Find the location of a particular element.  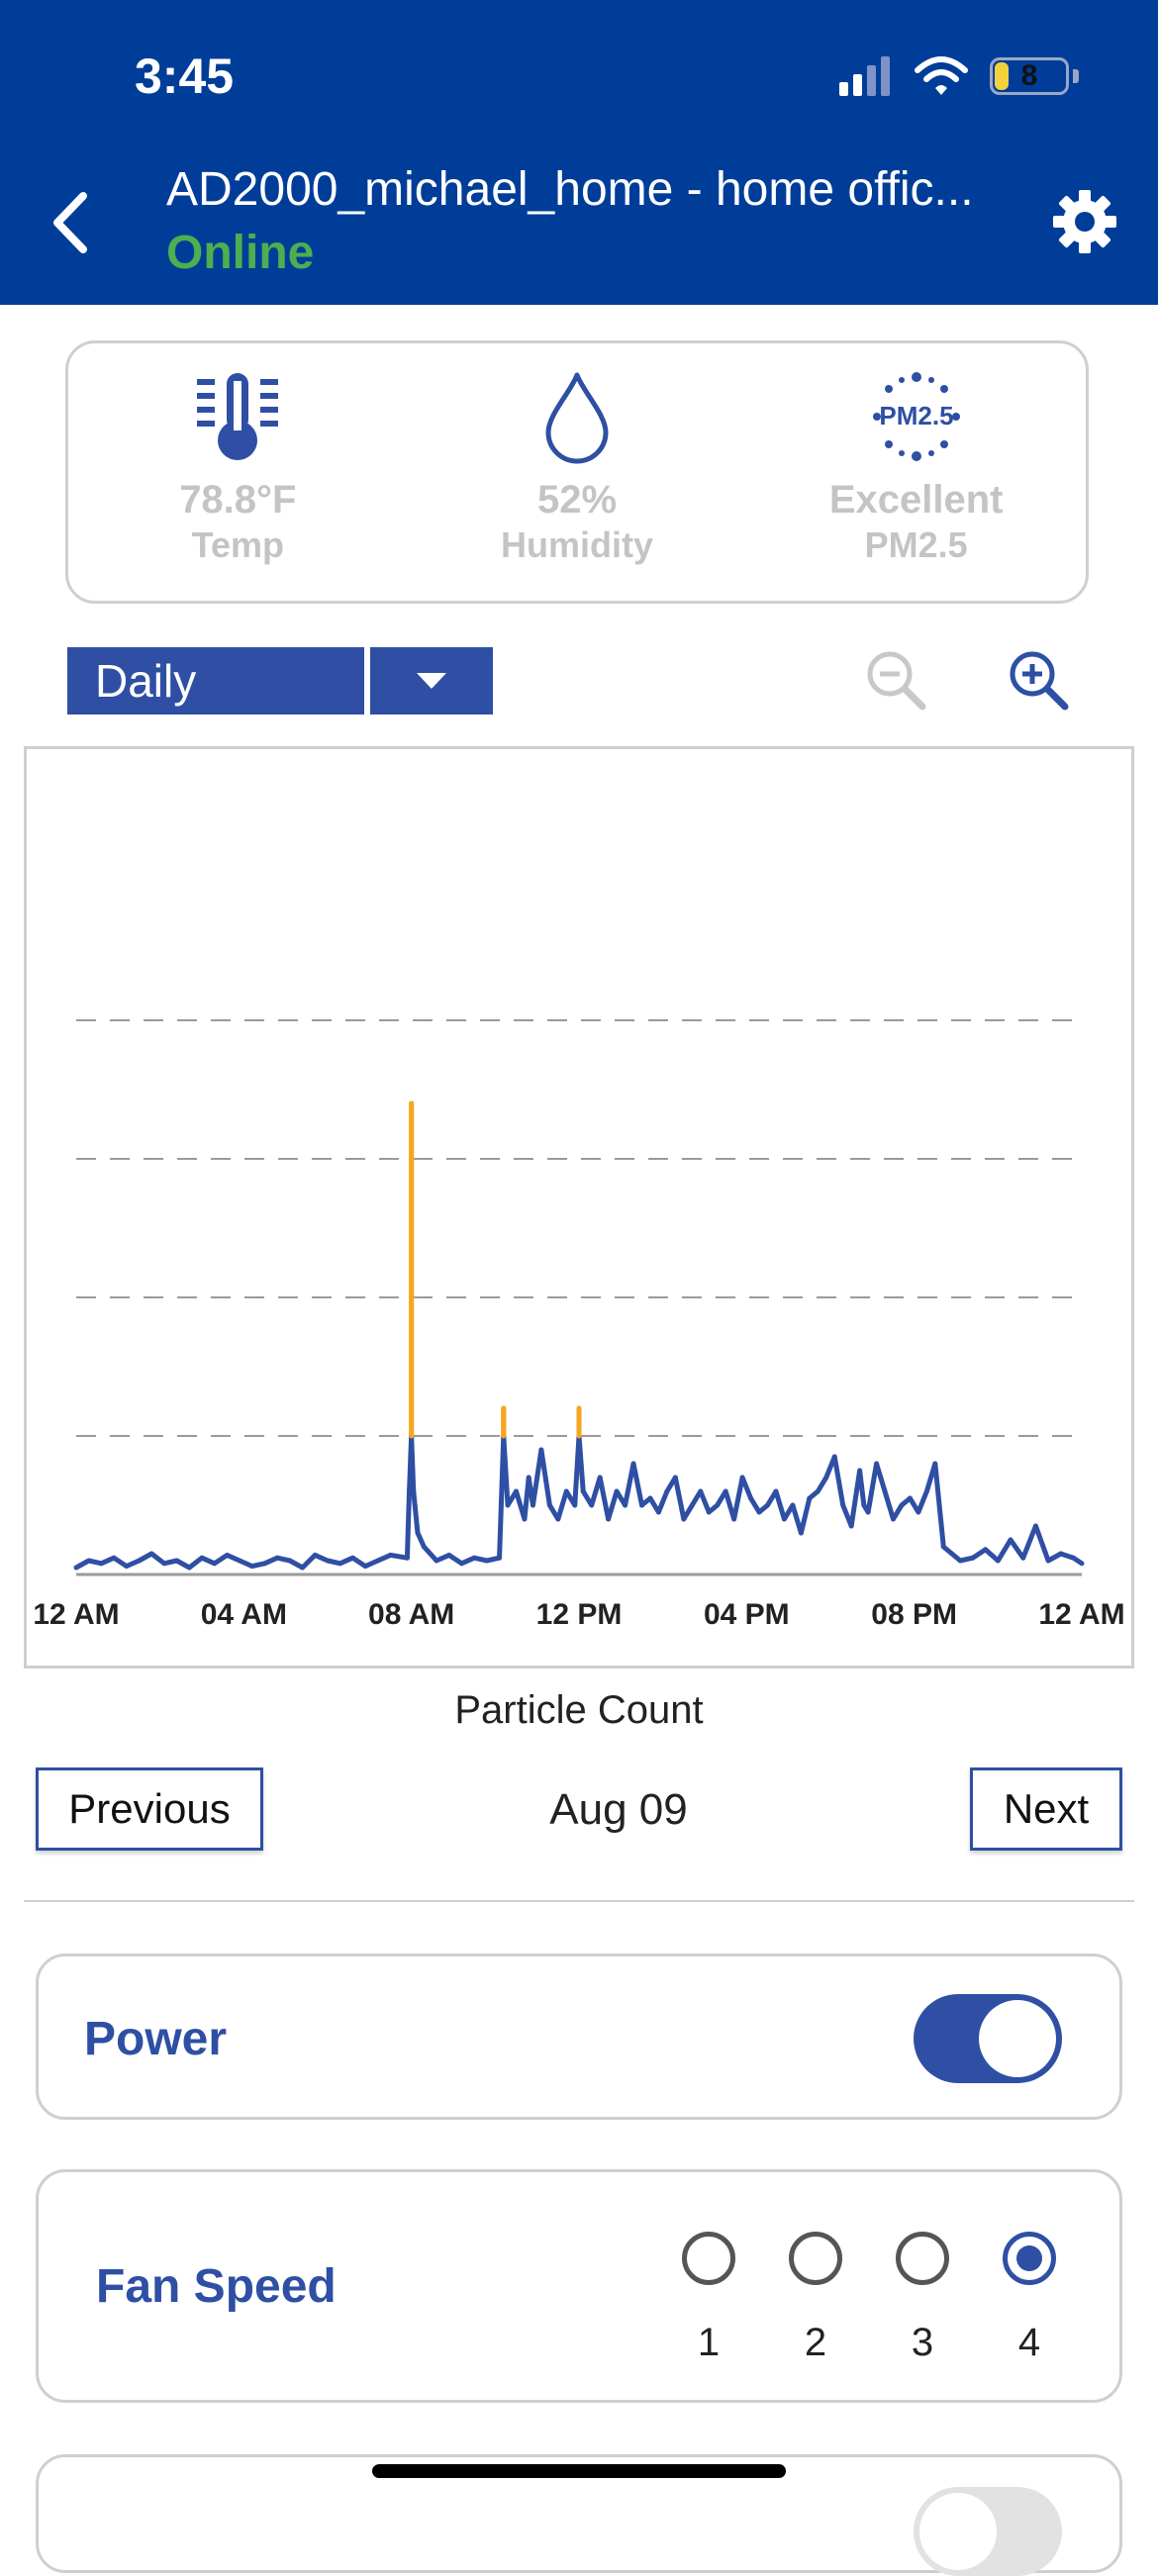

home-indicator is located at coordinates (579, 2471).